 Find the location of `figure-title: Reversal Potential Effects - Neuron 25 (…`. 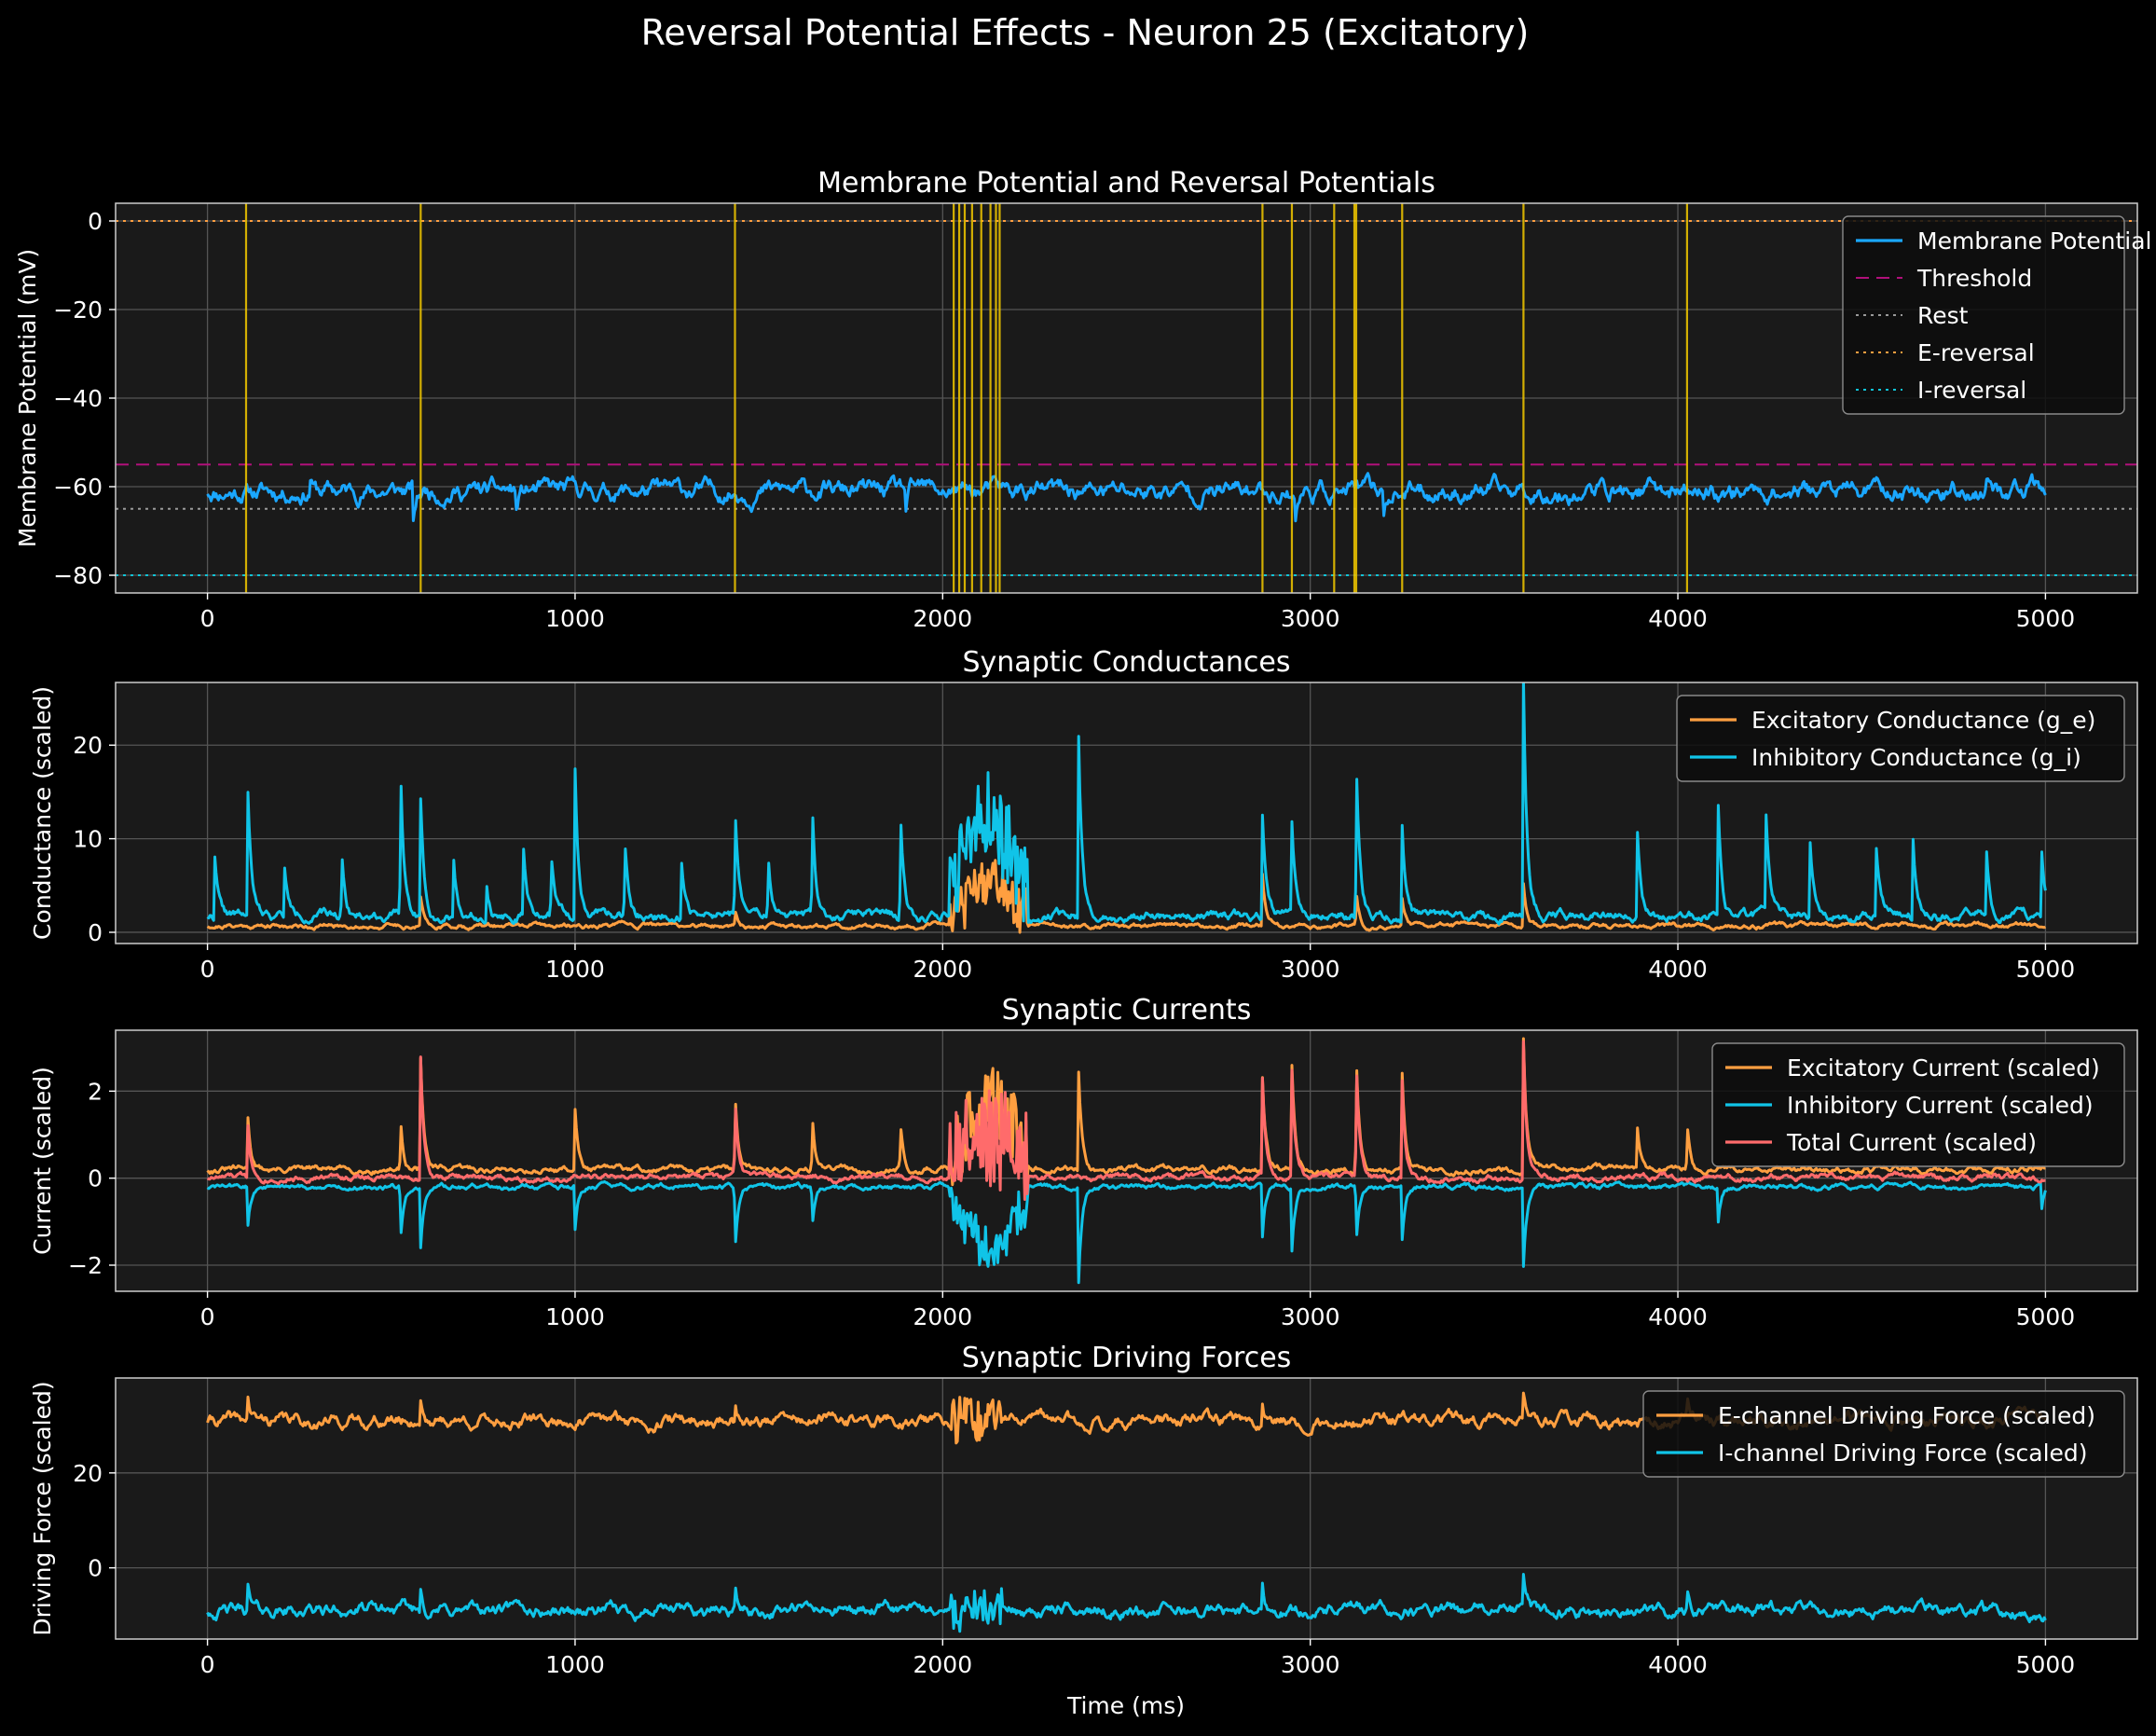

figure-title: Reversal Potential Effects - Neuron 25 (… is located at coordinates (1085, 32).